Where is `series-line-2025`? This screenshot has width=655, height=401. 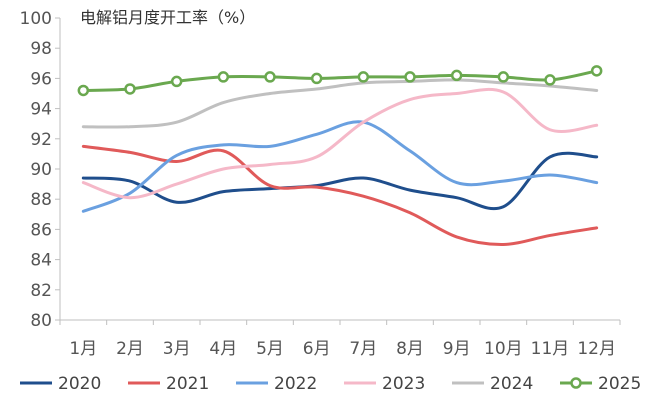
series-line-2025 is located at coordinates (340, 80).